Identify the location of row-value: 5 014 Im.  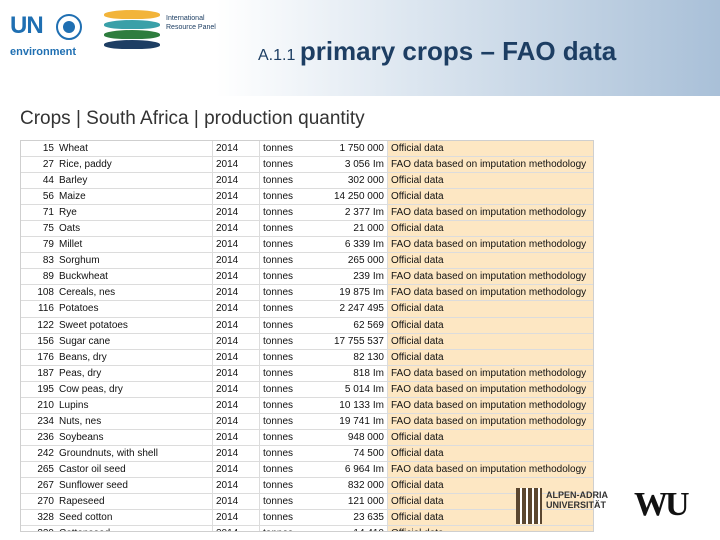
(349, 389).